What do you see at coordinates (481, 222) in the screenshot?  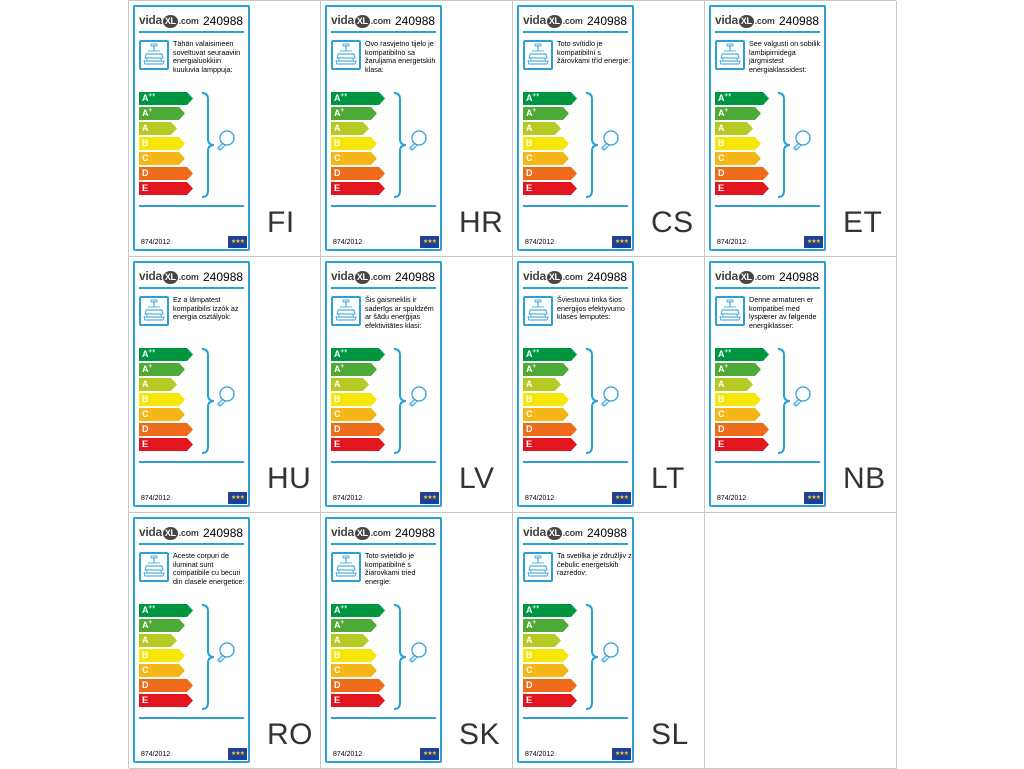 I see `language-code: HR` at bounding box center [481, 222].